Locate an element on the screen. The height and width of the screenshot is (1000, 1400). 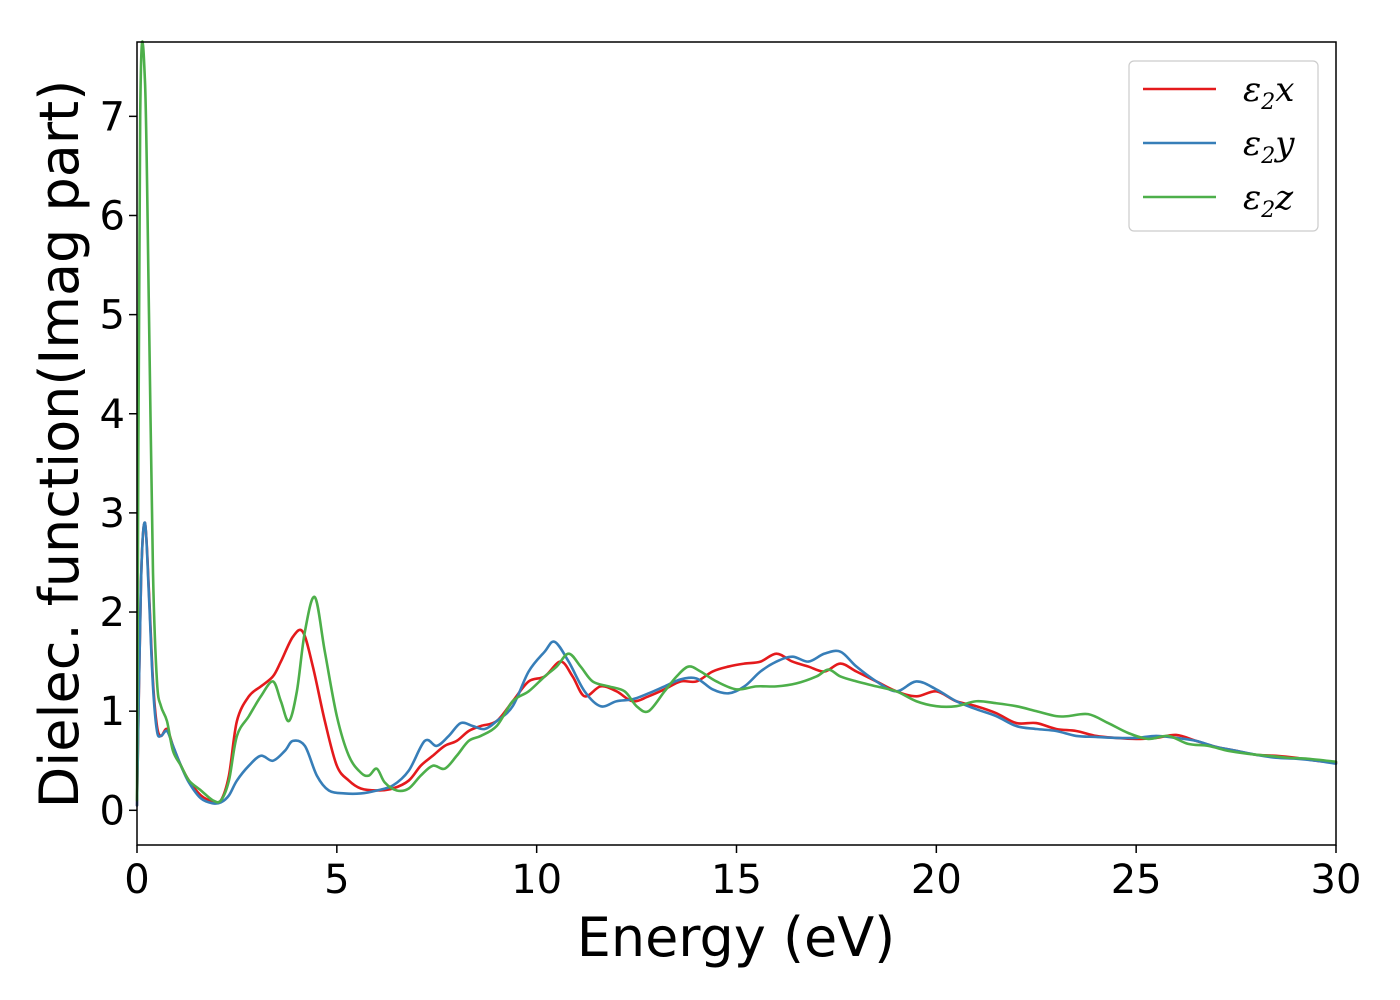
y-tick-label: 4 is located at coordinates (112, 415).